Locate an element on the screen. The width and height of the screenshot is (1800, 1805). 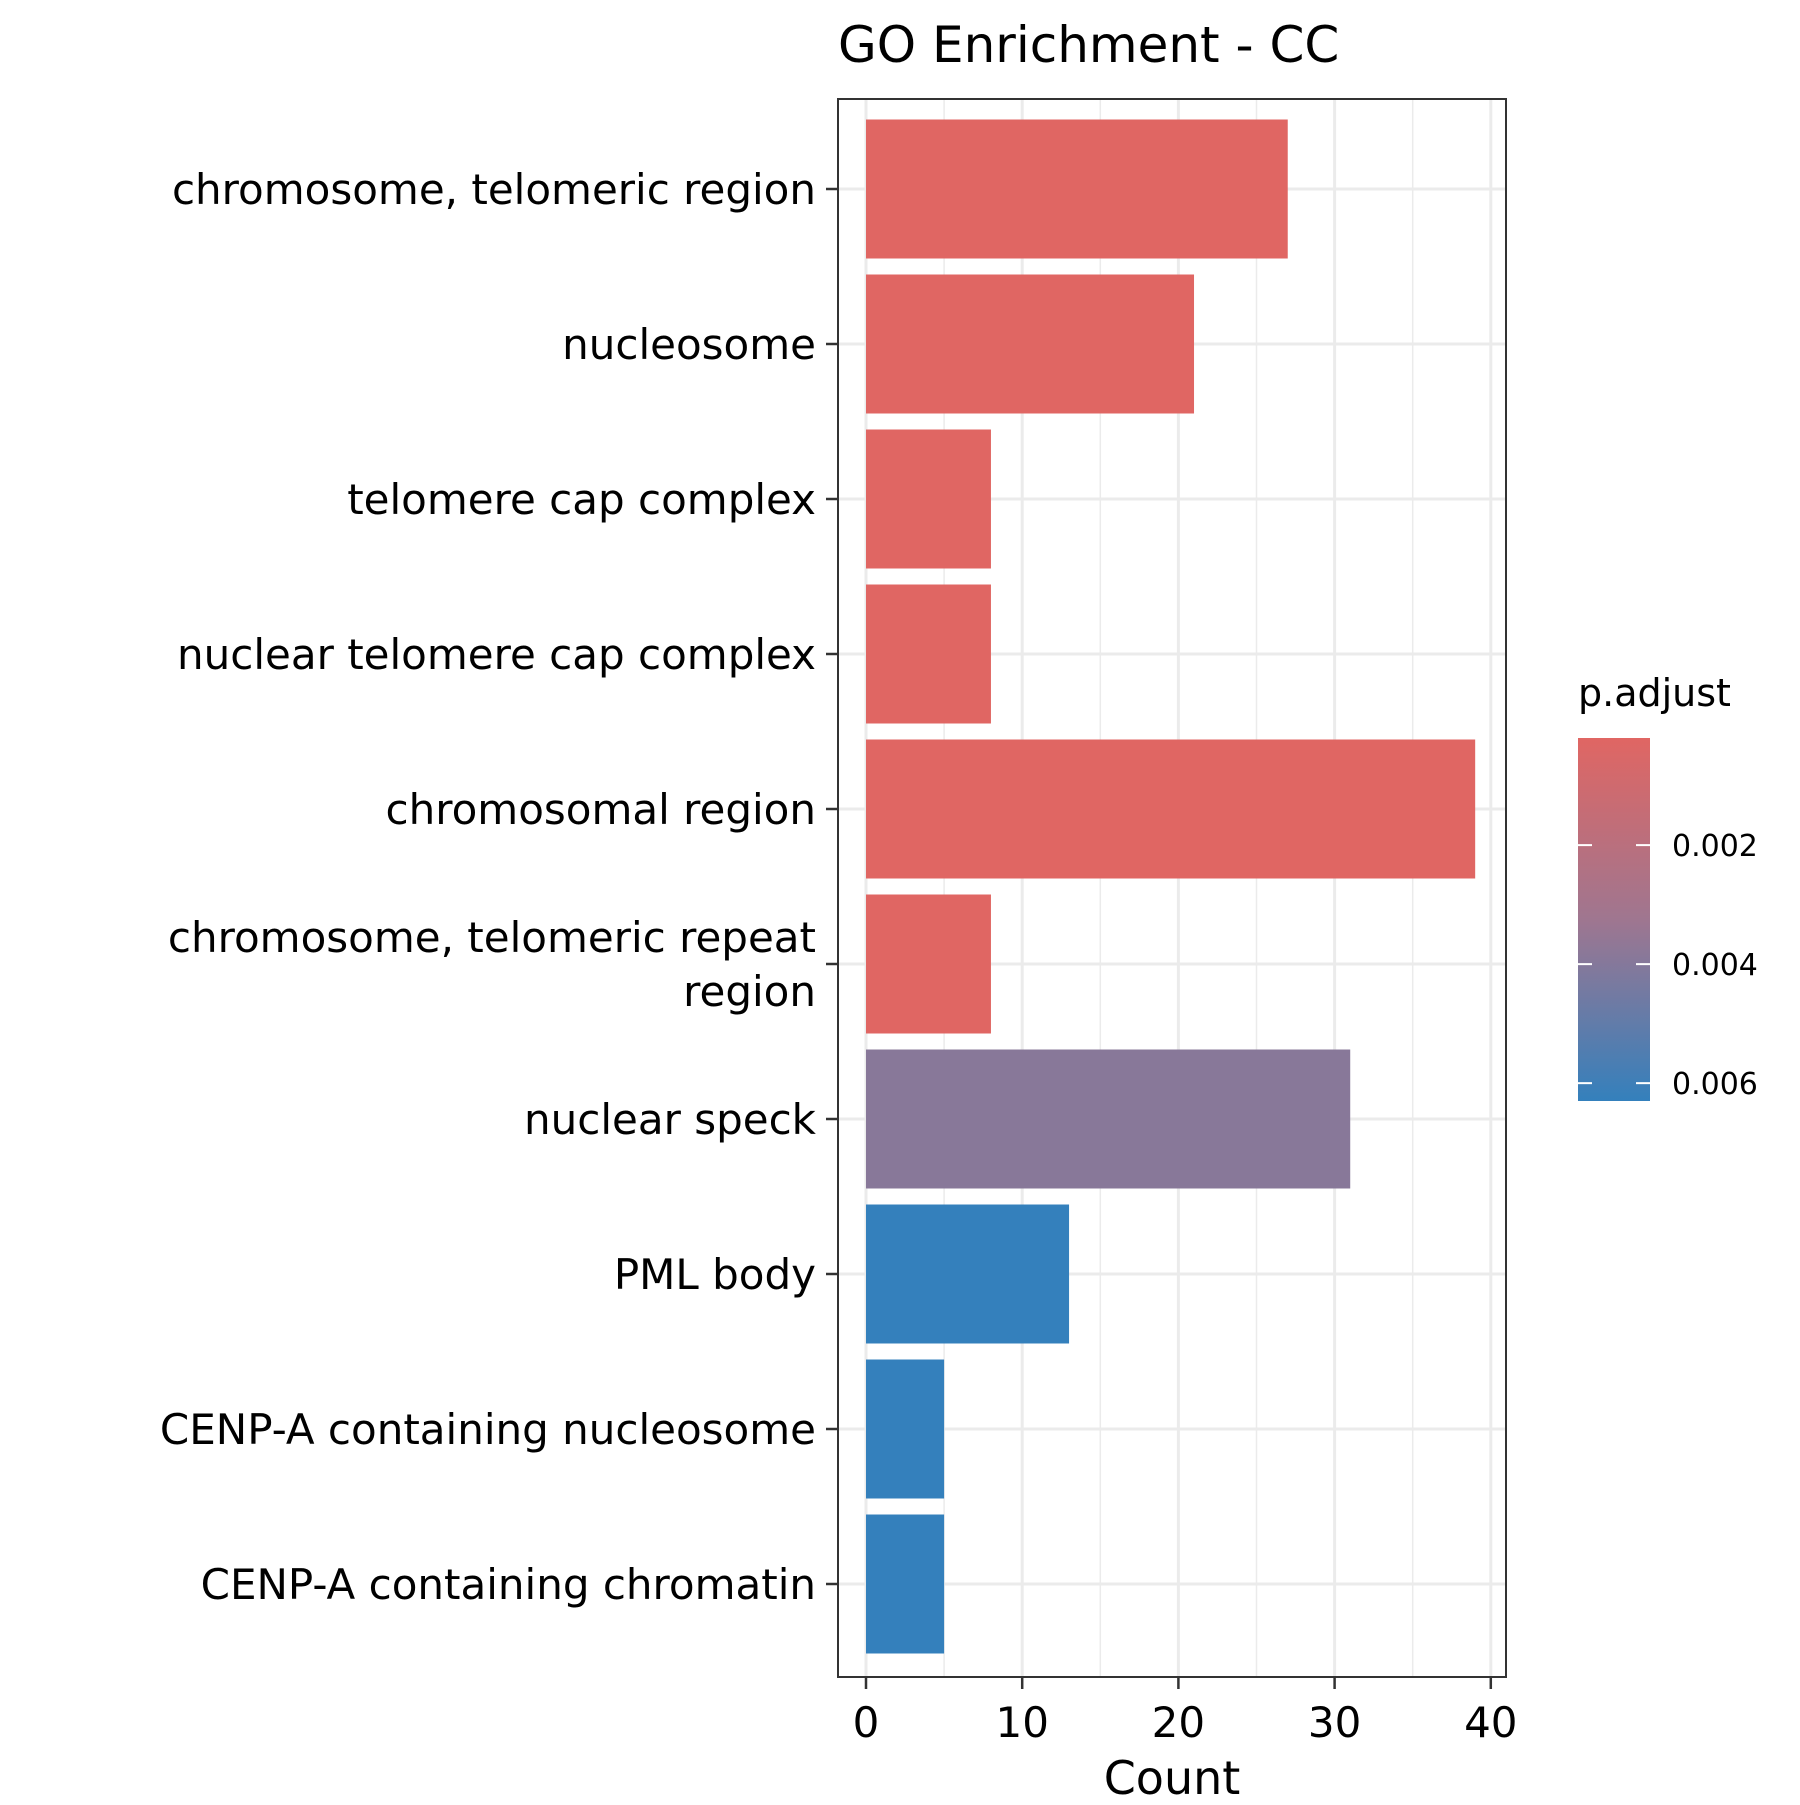
legend: p.adjust 0.002 0.004 0.006 is located at coordinates (1668, 886).